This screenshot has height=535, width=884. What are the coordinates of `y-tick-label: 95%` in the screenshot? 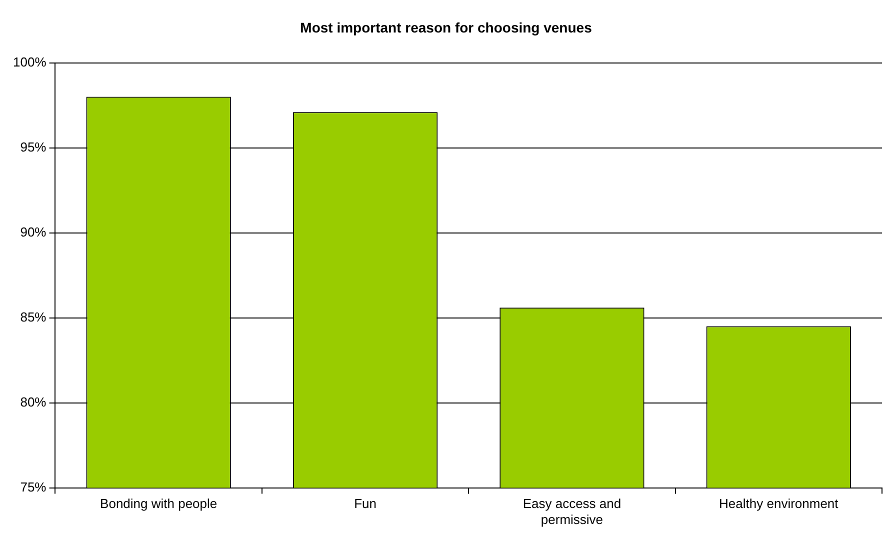 It's located at (33, 146).